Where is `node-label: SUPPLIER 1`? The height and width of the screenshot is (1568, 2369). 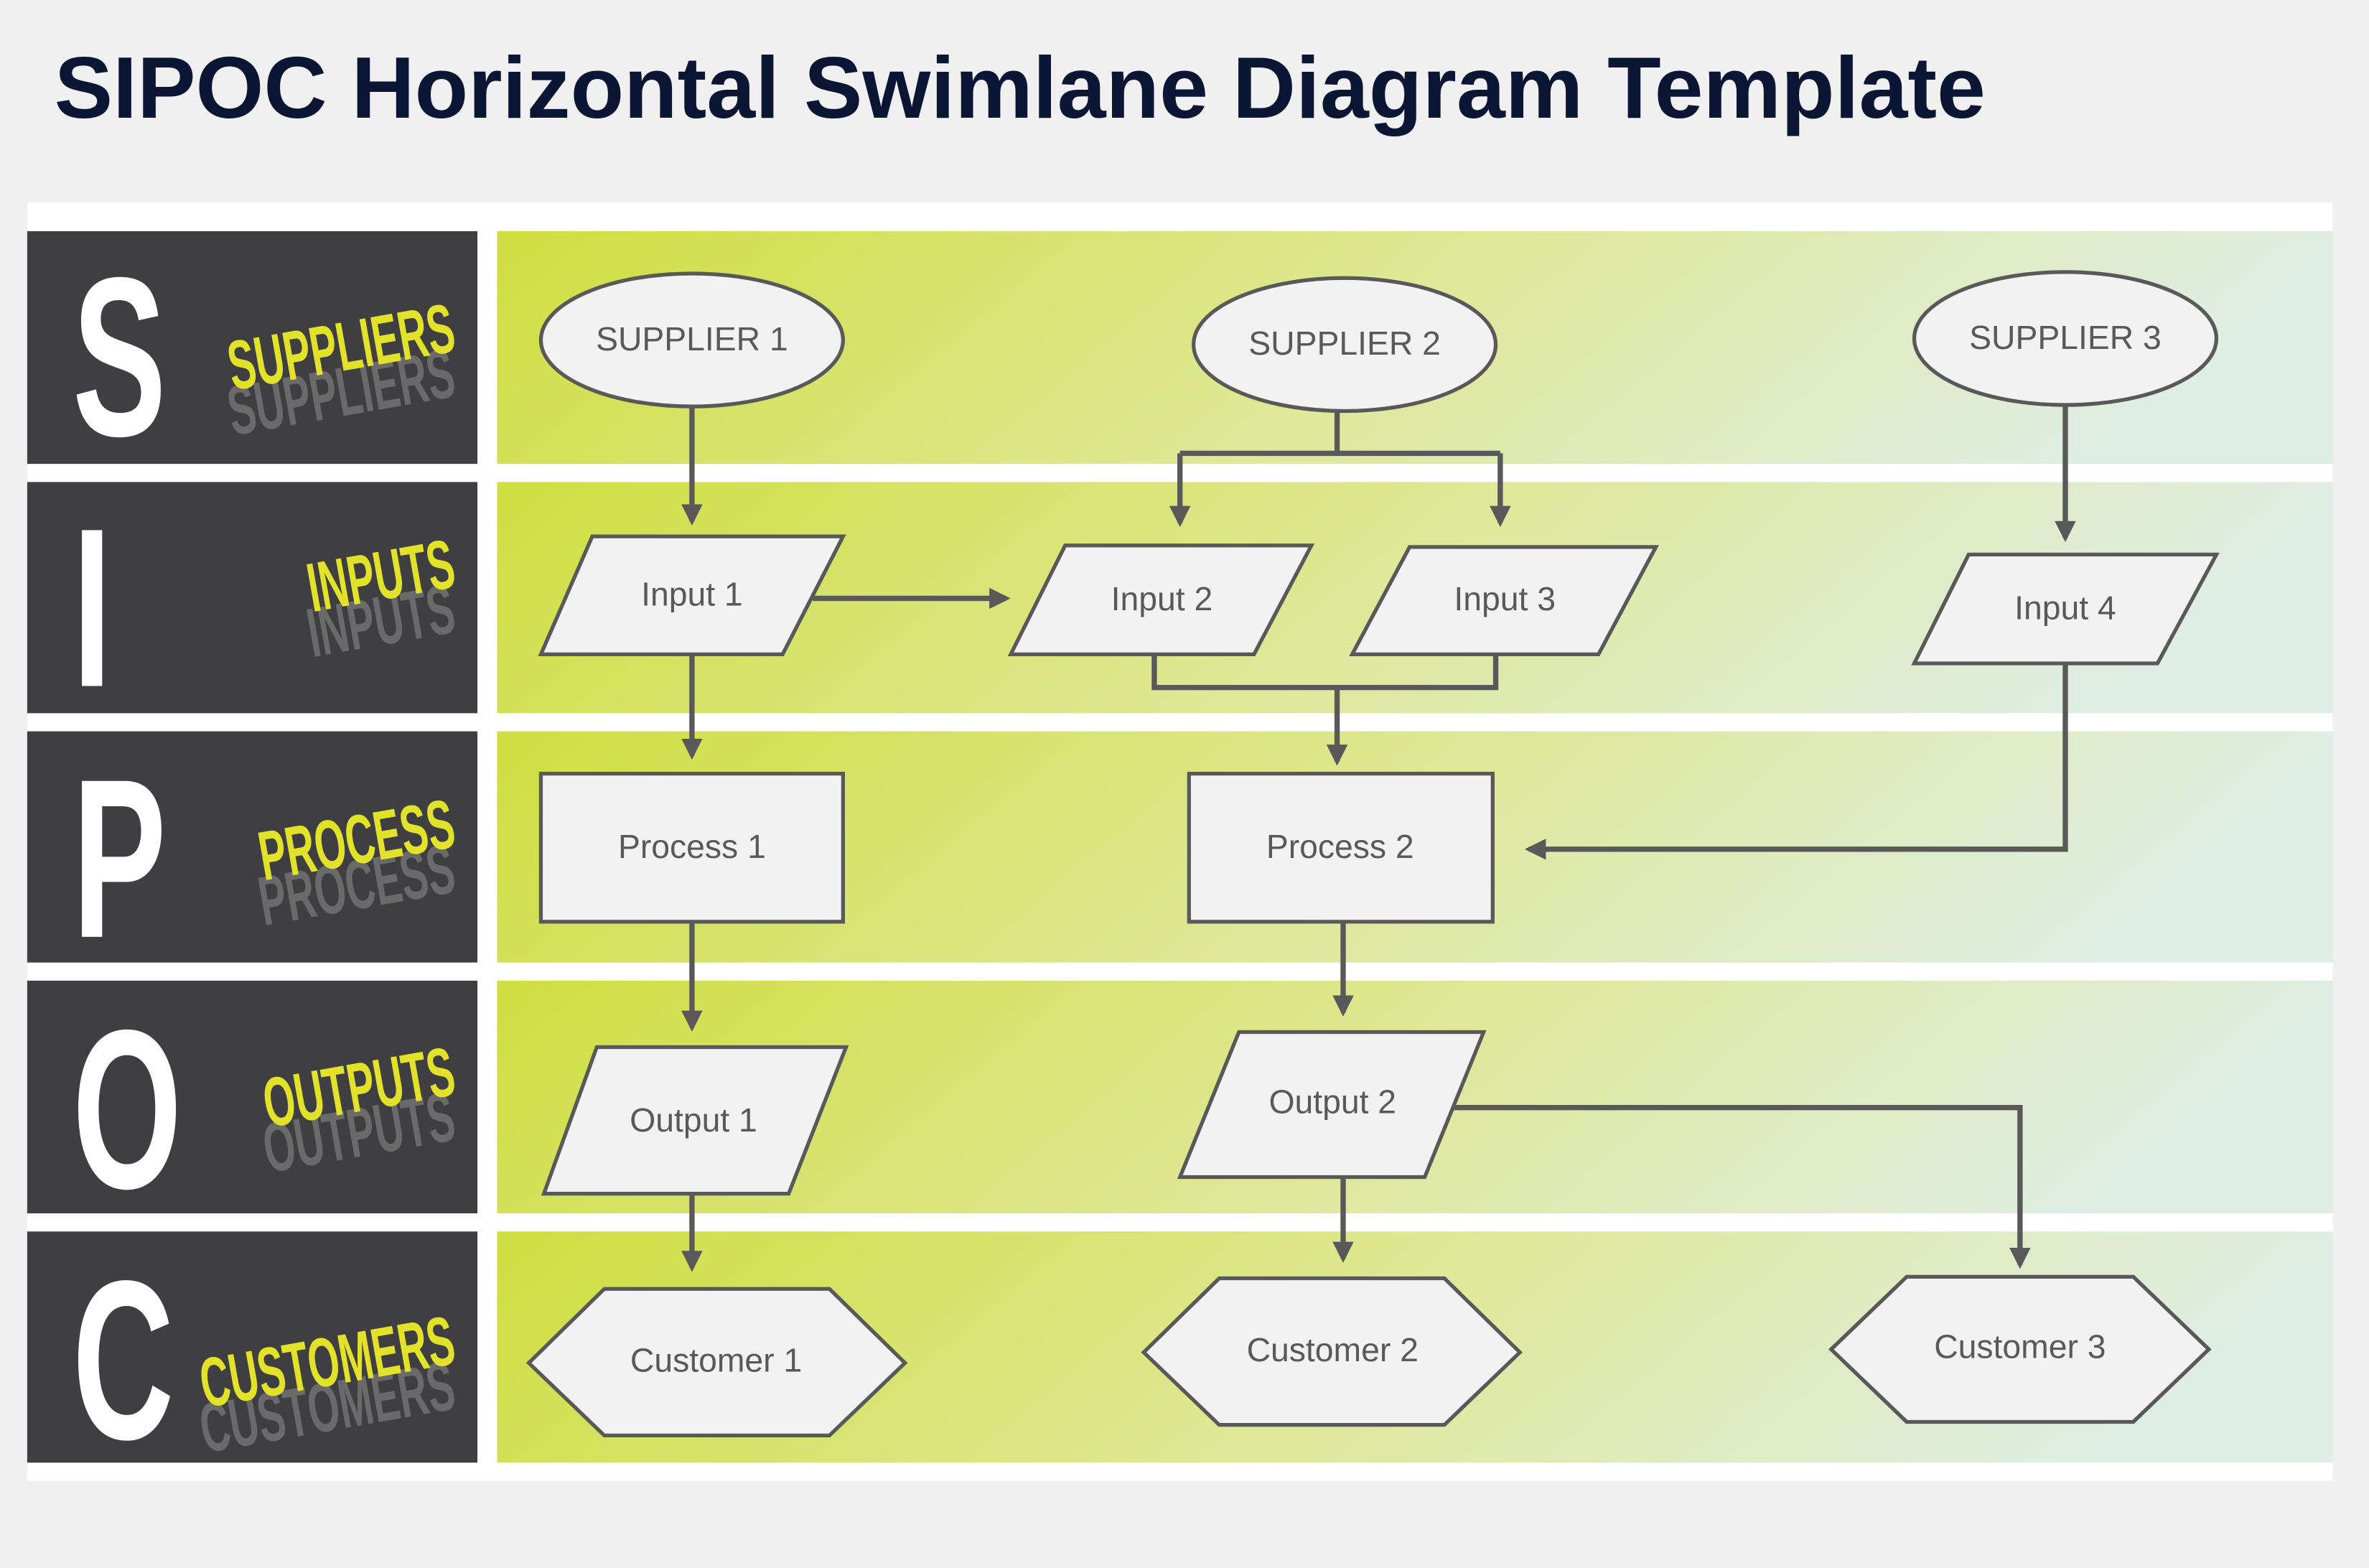
node-label: SUPPLIER 1 is located at coordinates (692, 339).